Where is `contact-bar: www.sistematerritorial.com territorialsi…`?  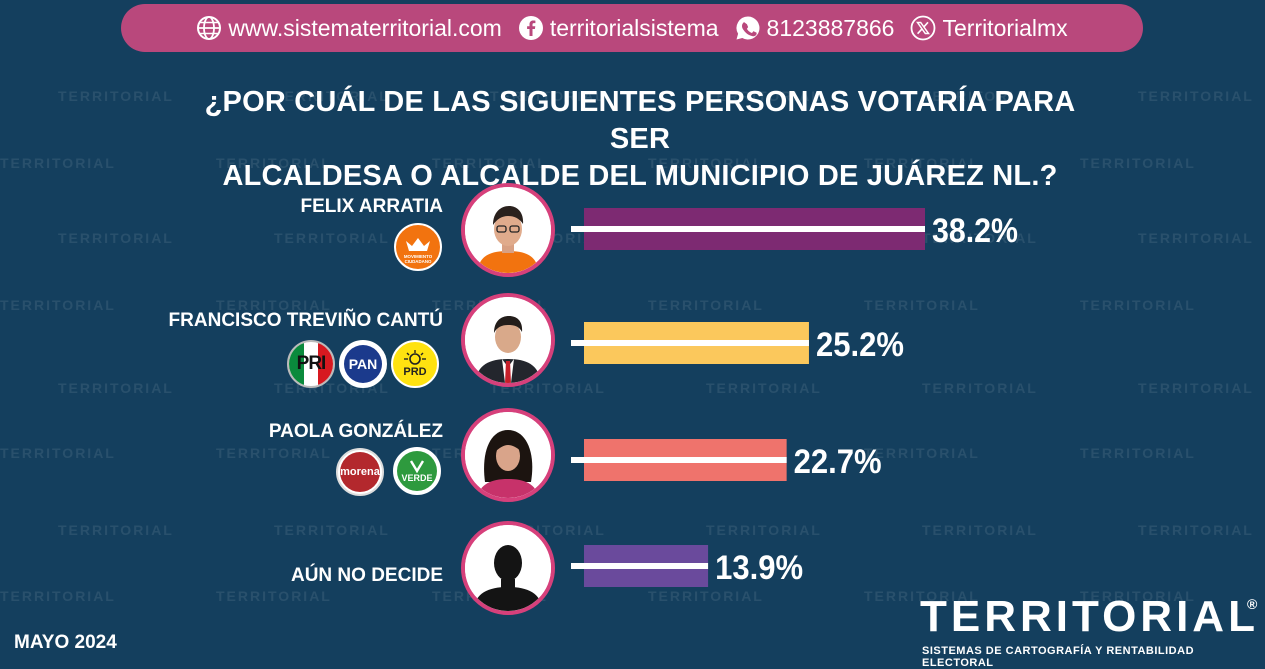 contact-bar: www.sistematerritorial.com territorialsi… is located at coordinates (632, 28).